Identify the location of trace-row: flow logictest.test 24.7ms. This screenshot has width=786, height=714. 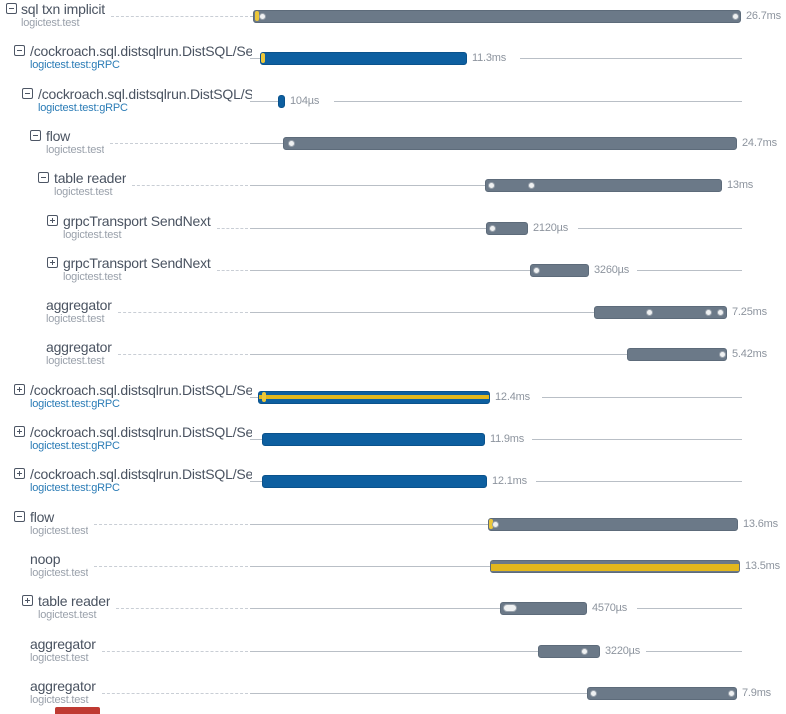
(393, 148).